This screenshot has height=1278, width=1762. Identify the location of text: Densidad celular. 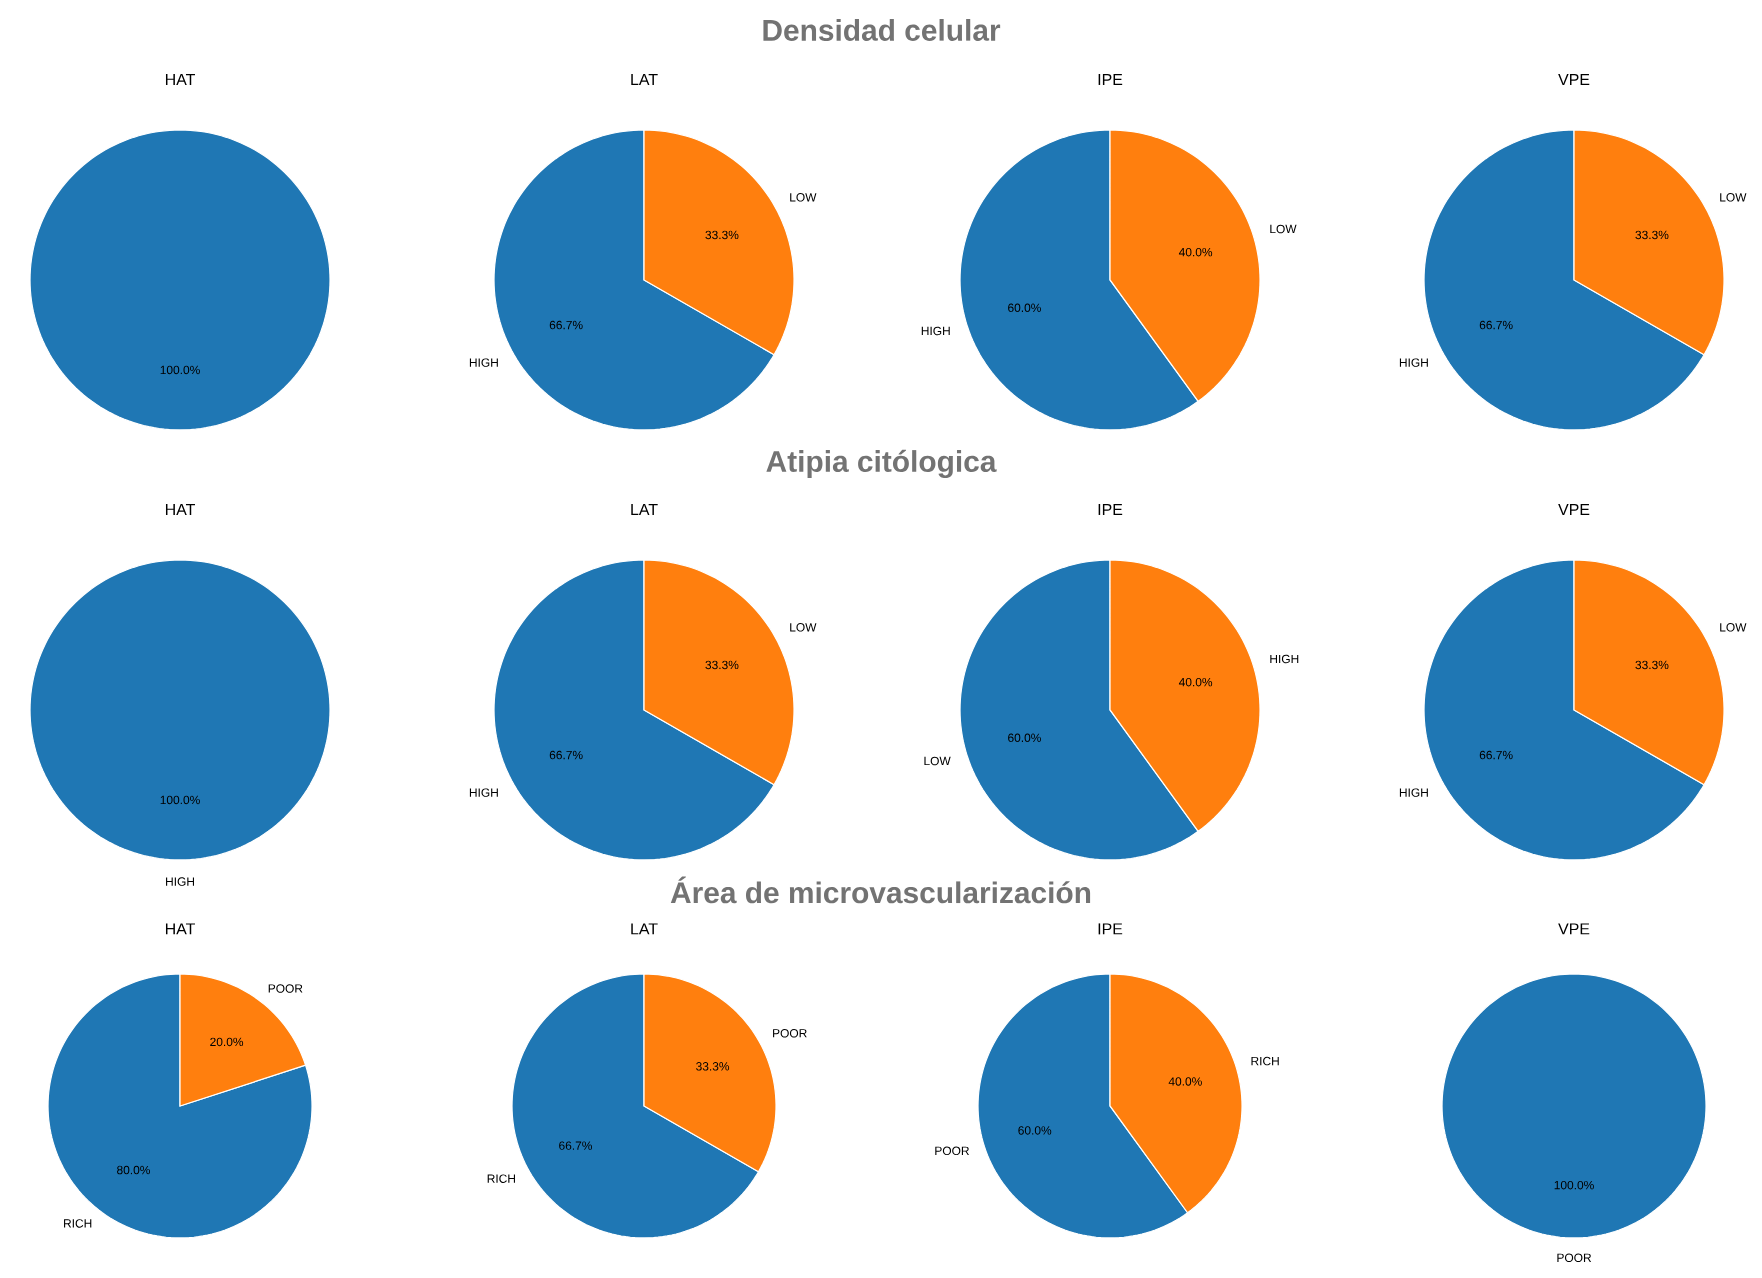
(882, 29).